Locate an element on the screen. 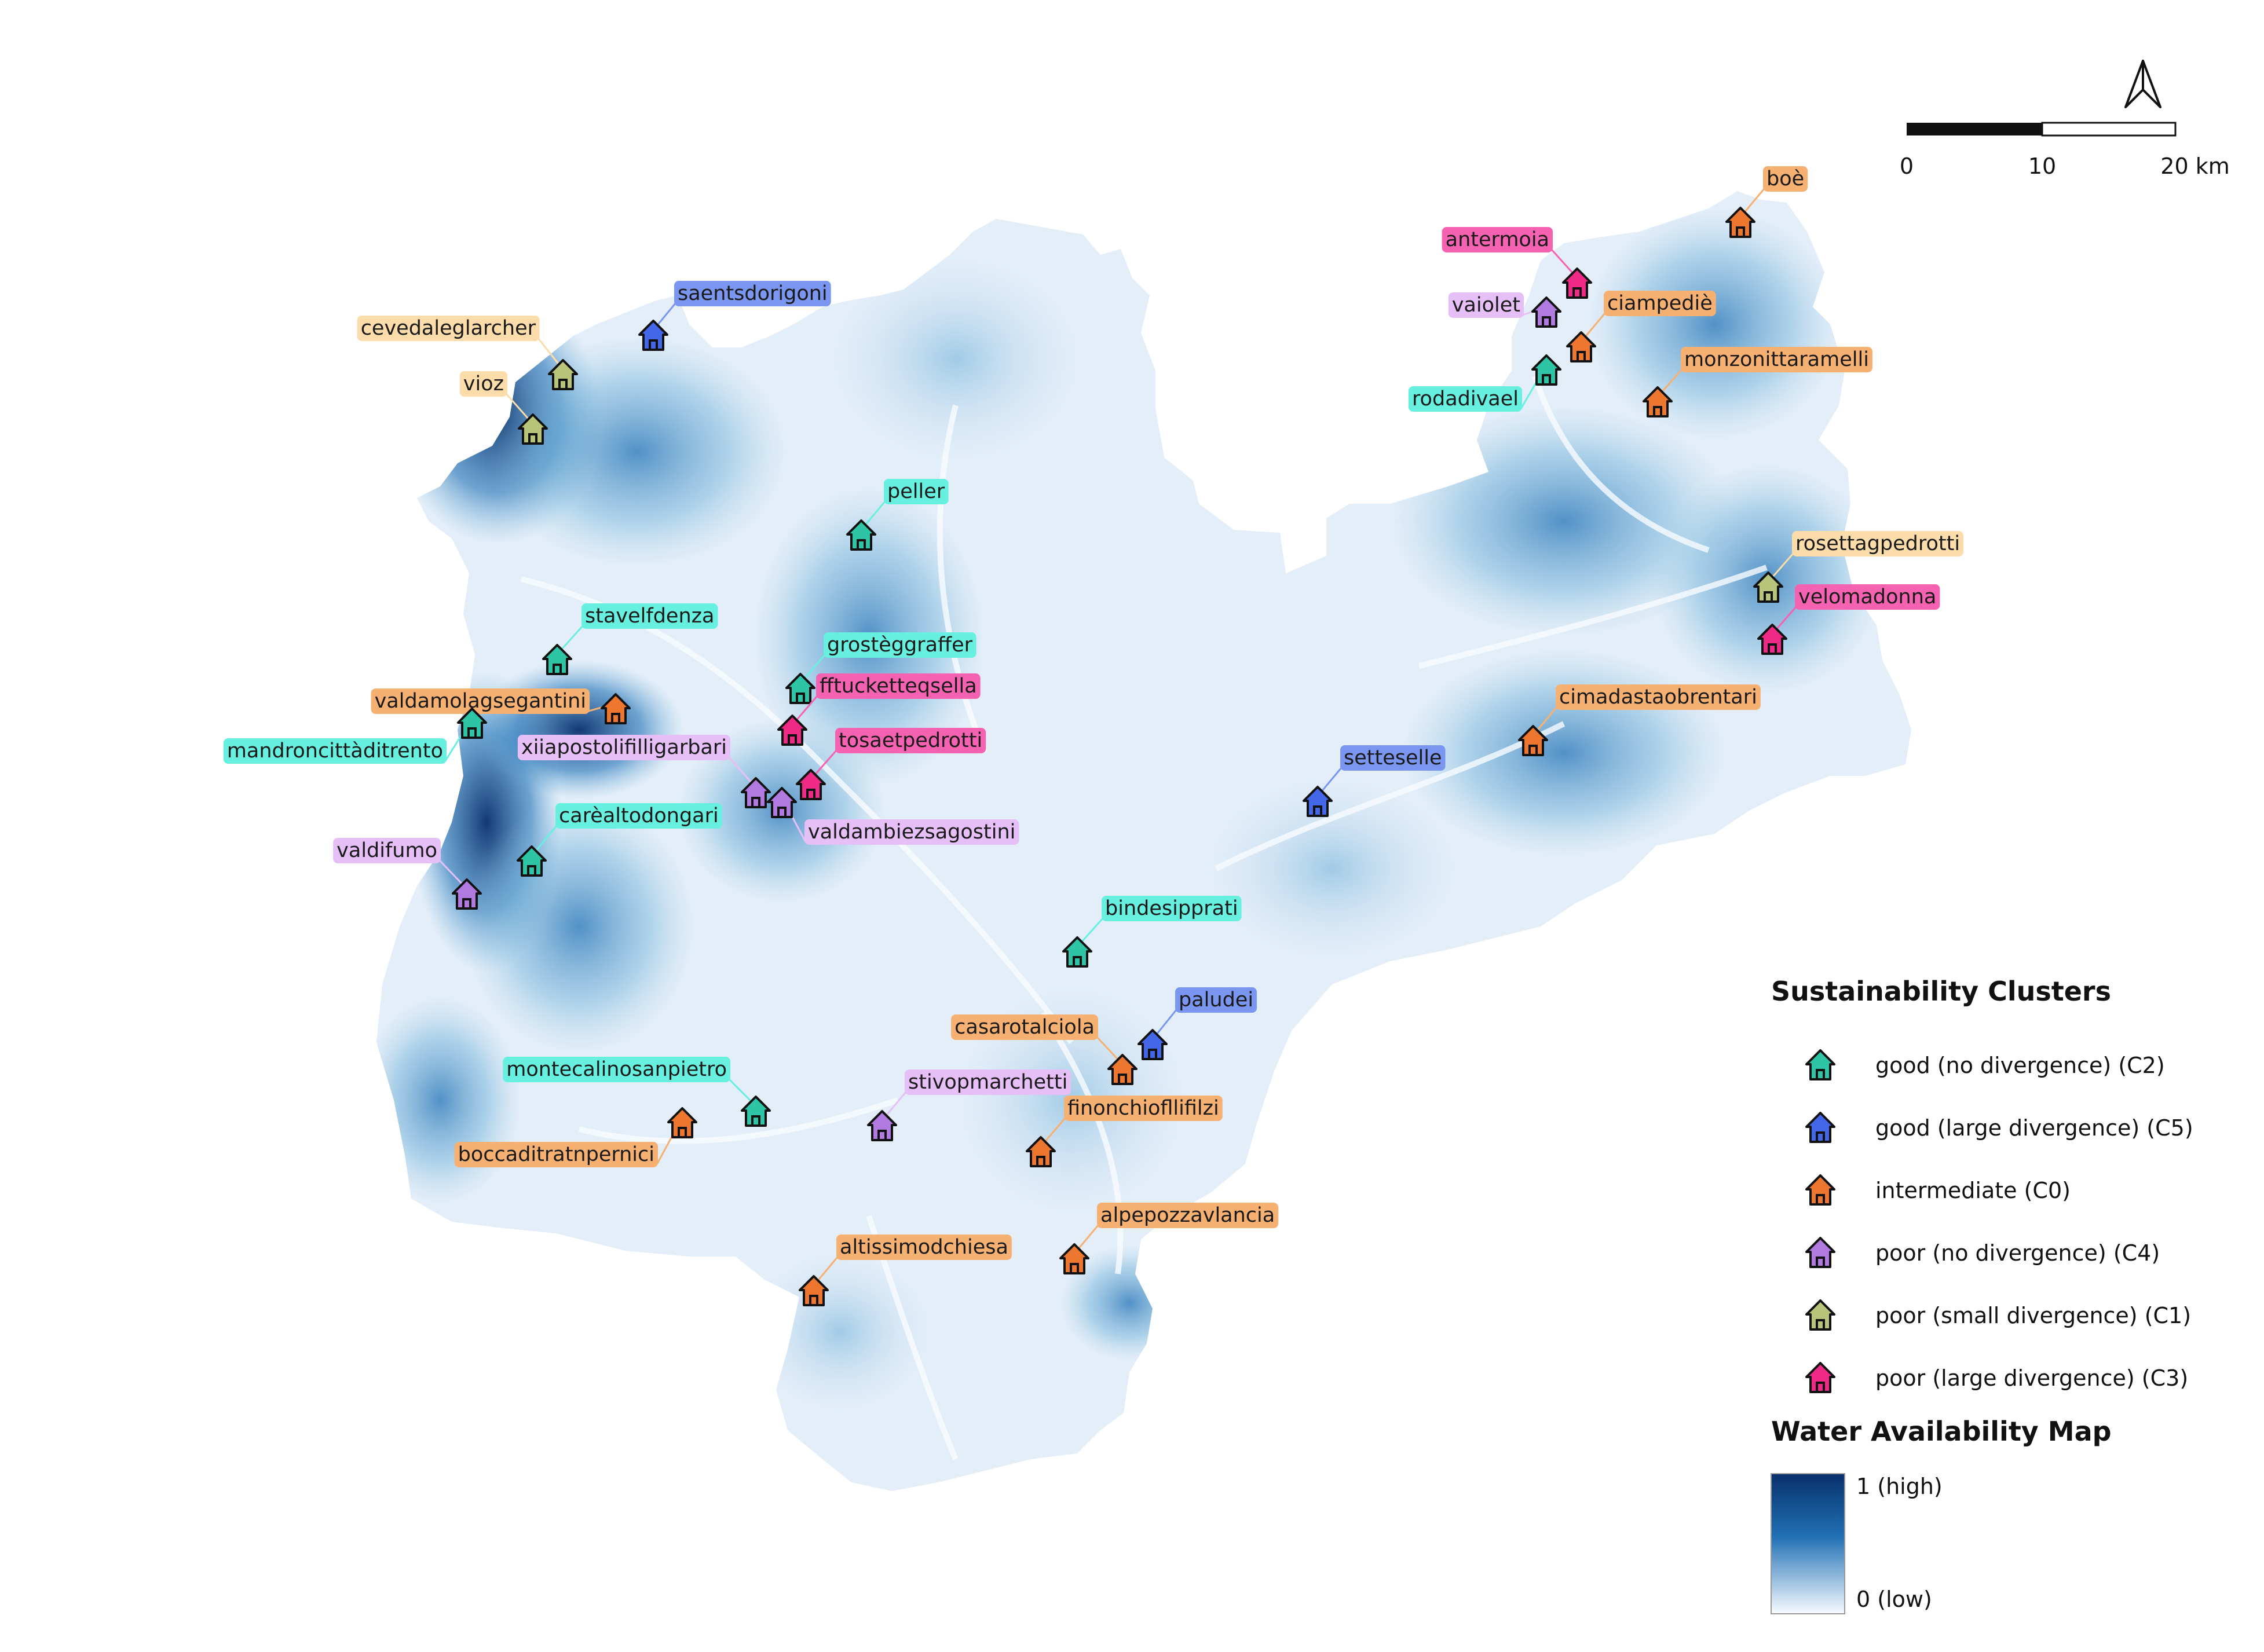 The image size is (2264, 1652). hut-icon-stivopmarchetti is located at coordinates (882, 1125).